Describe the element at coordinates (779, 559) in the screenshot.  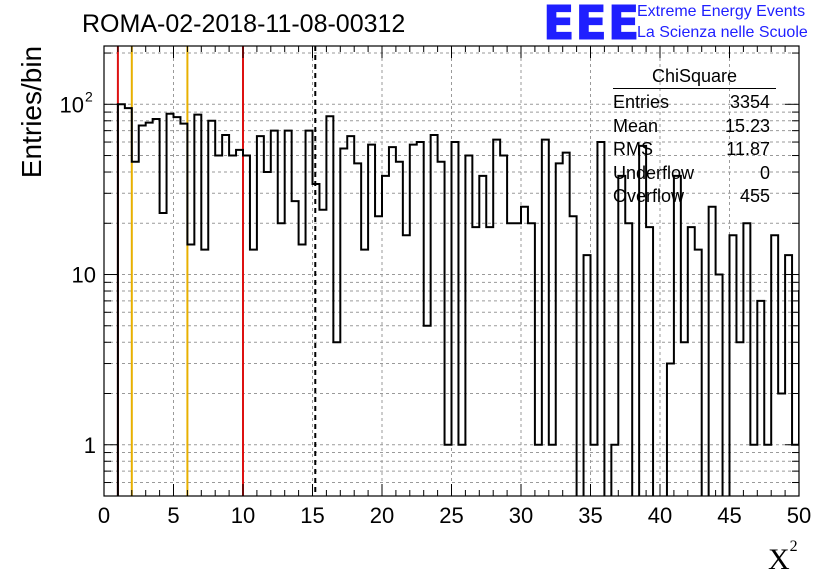
I see `x-axis-label-base: X` at that location.